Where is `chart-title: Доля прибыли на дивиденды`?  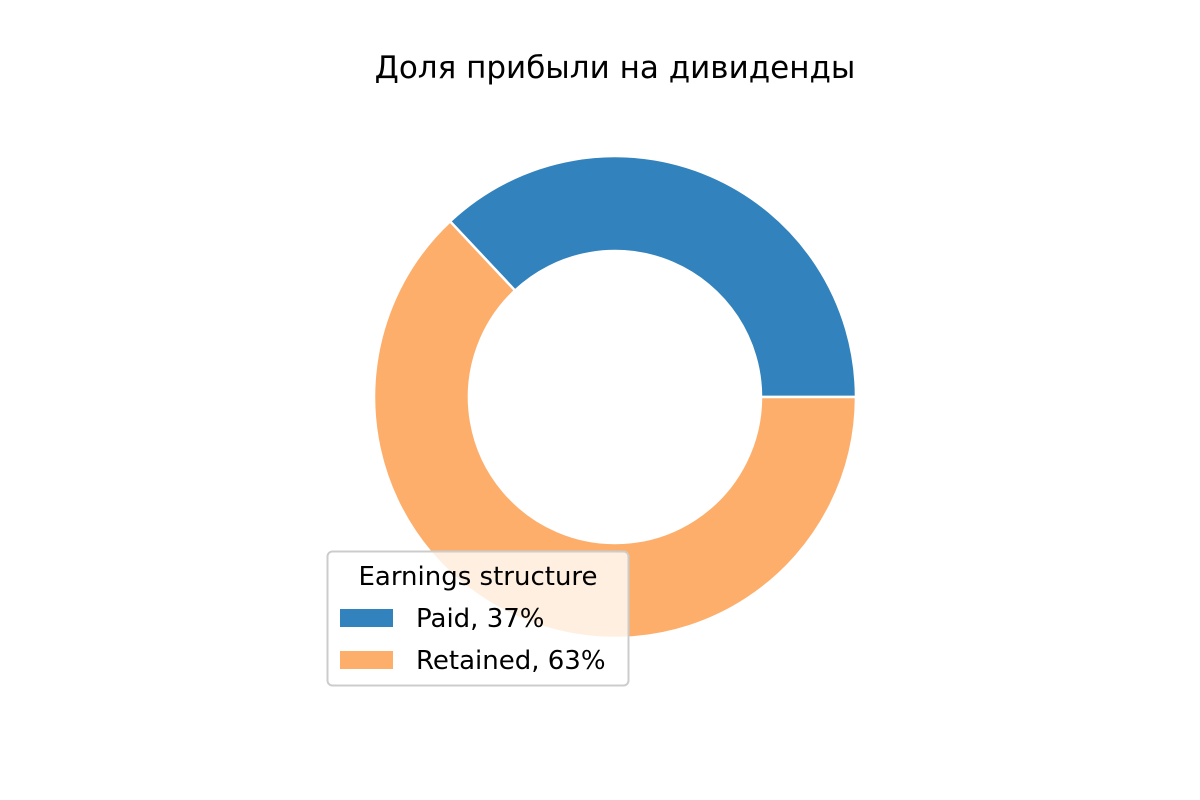 chart-title: Доля прибыли на дивиденды is located at coordinates (615, 68).